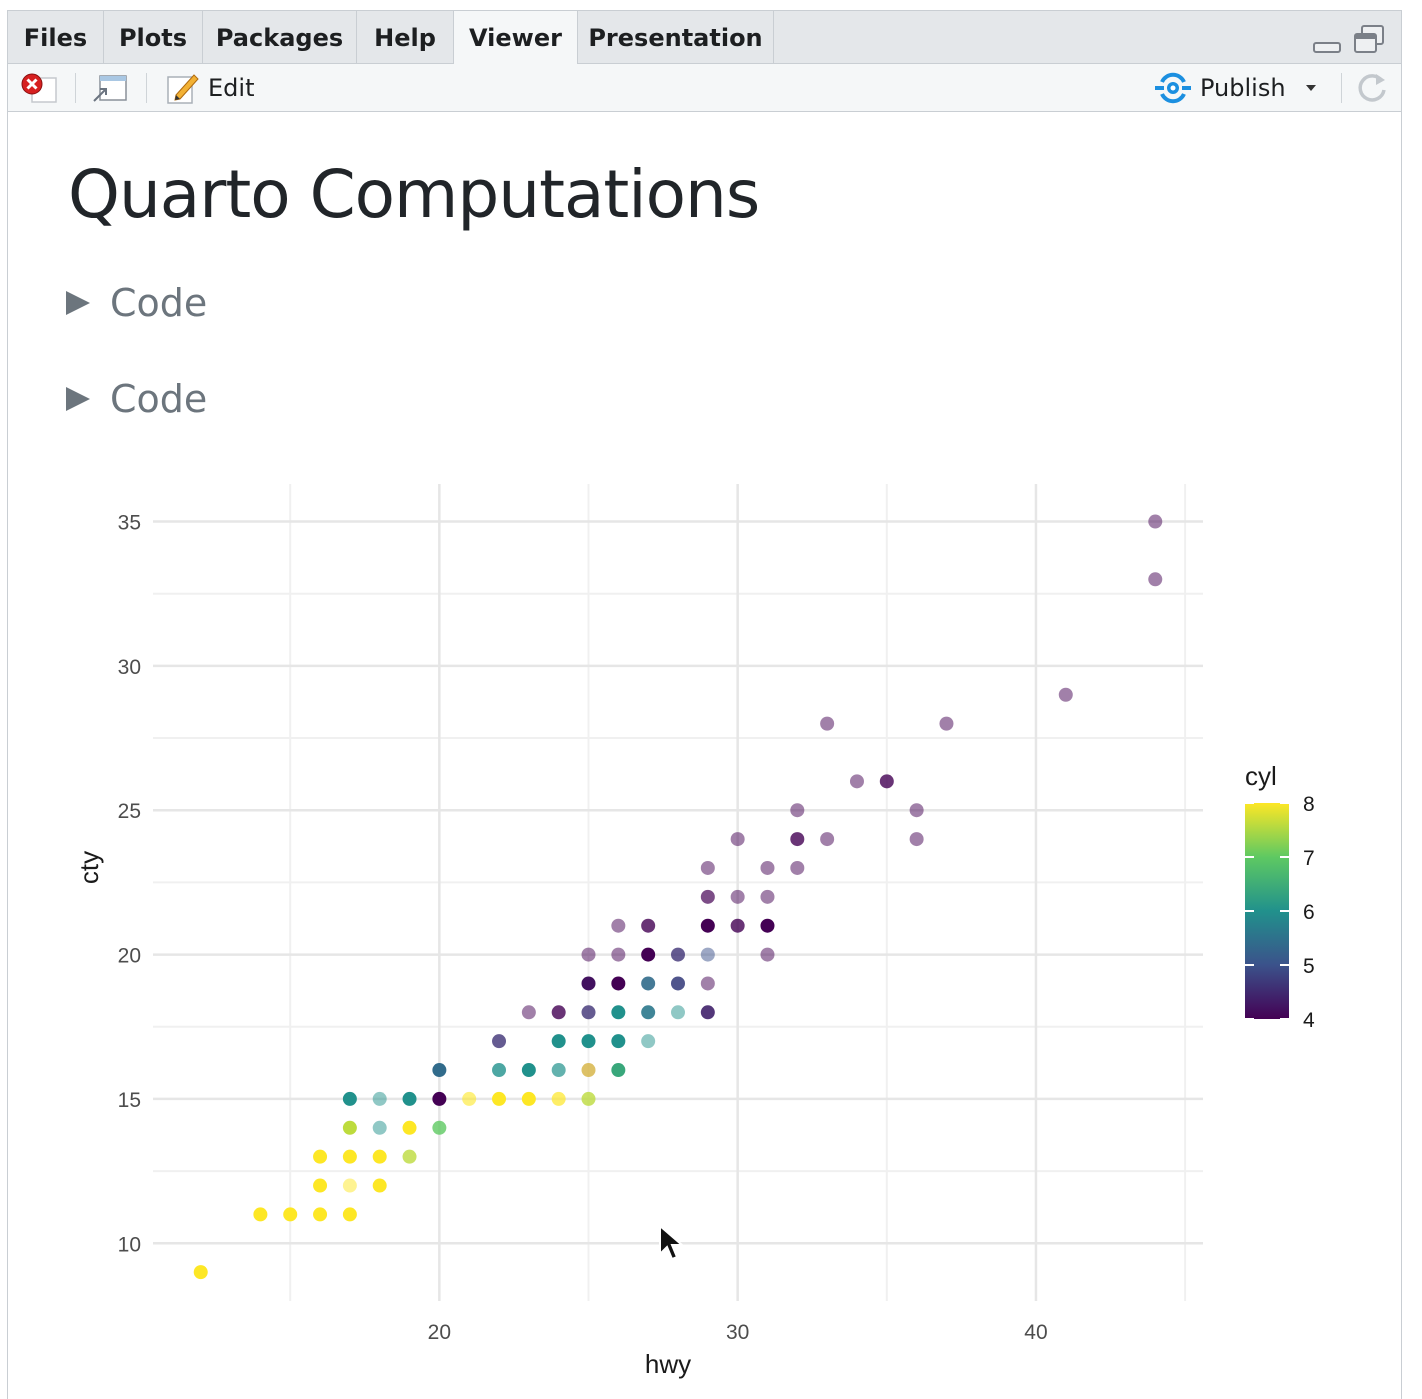 This screenshot has width=1422, height=1399. I want to click on refresh-button, so click(1372, 88).